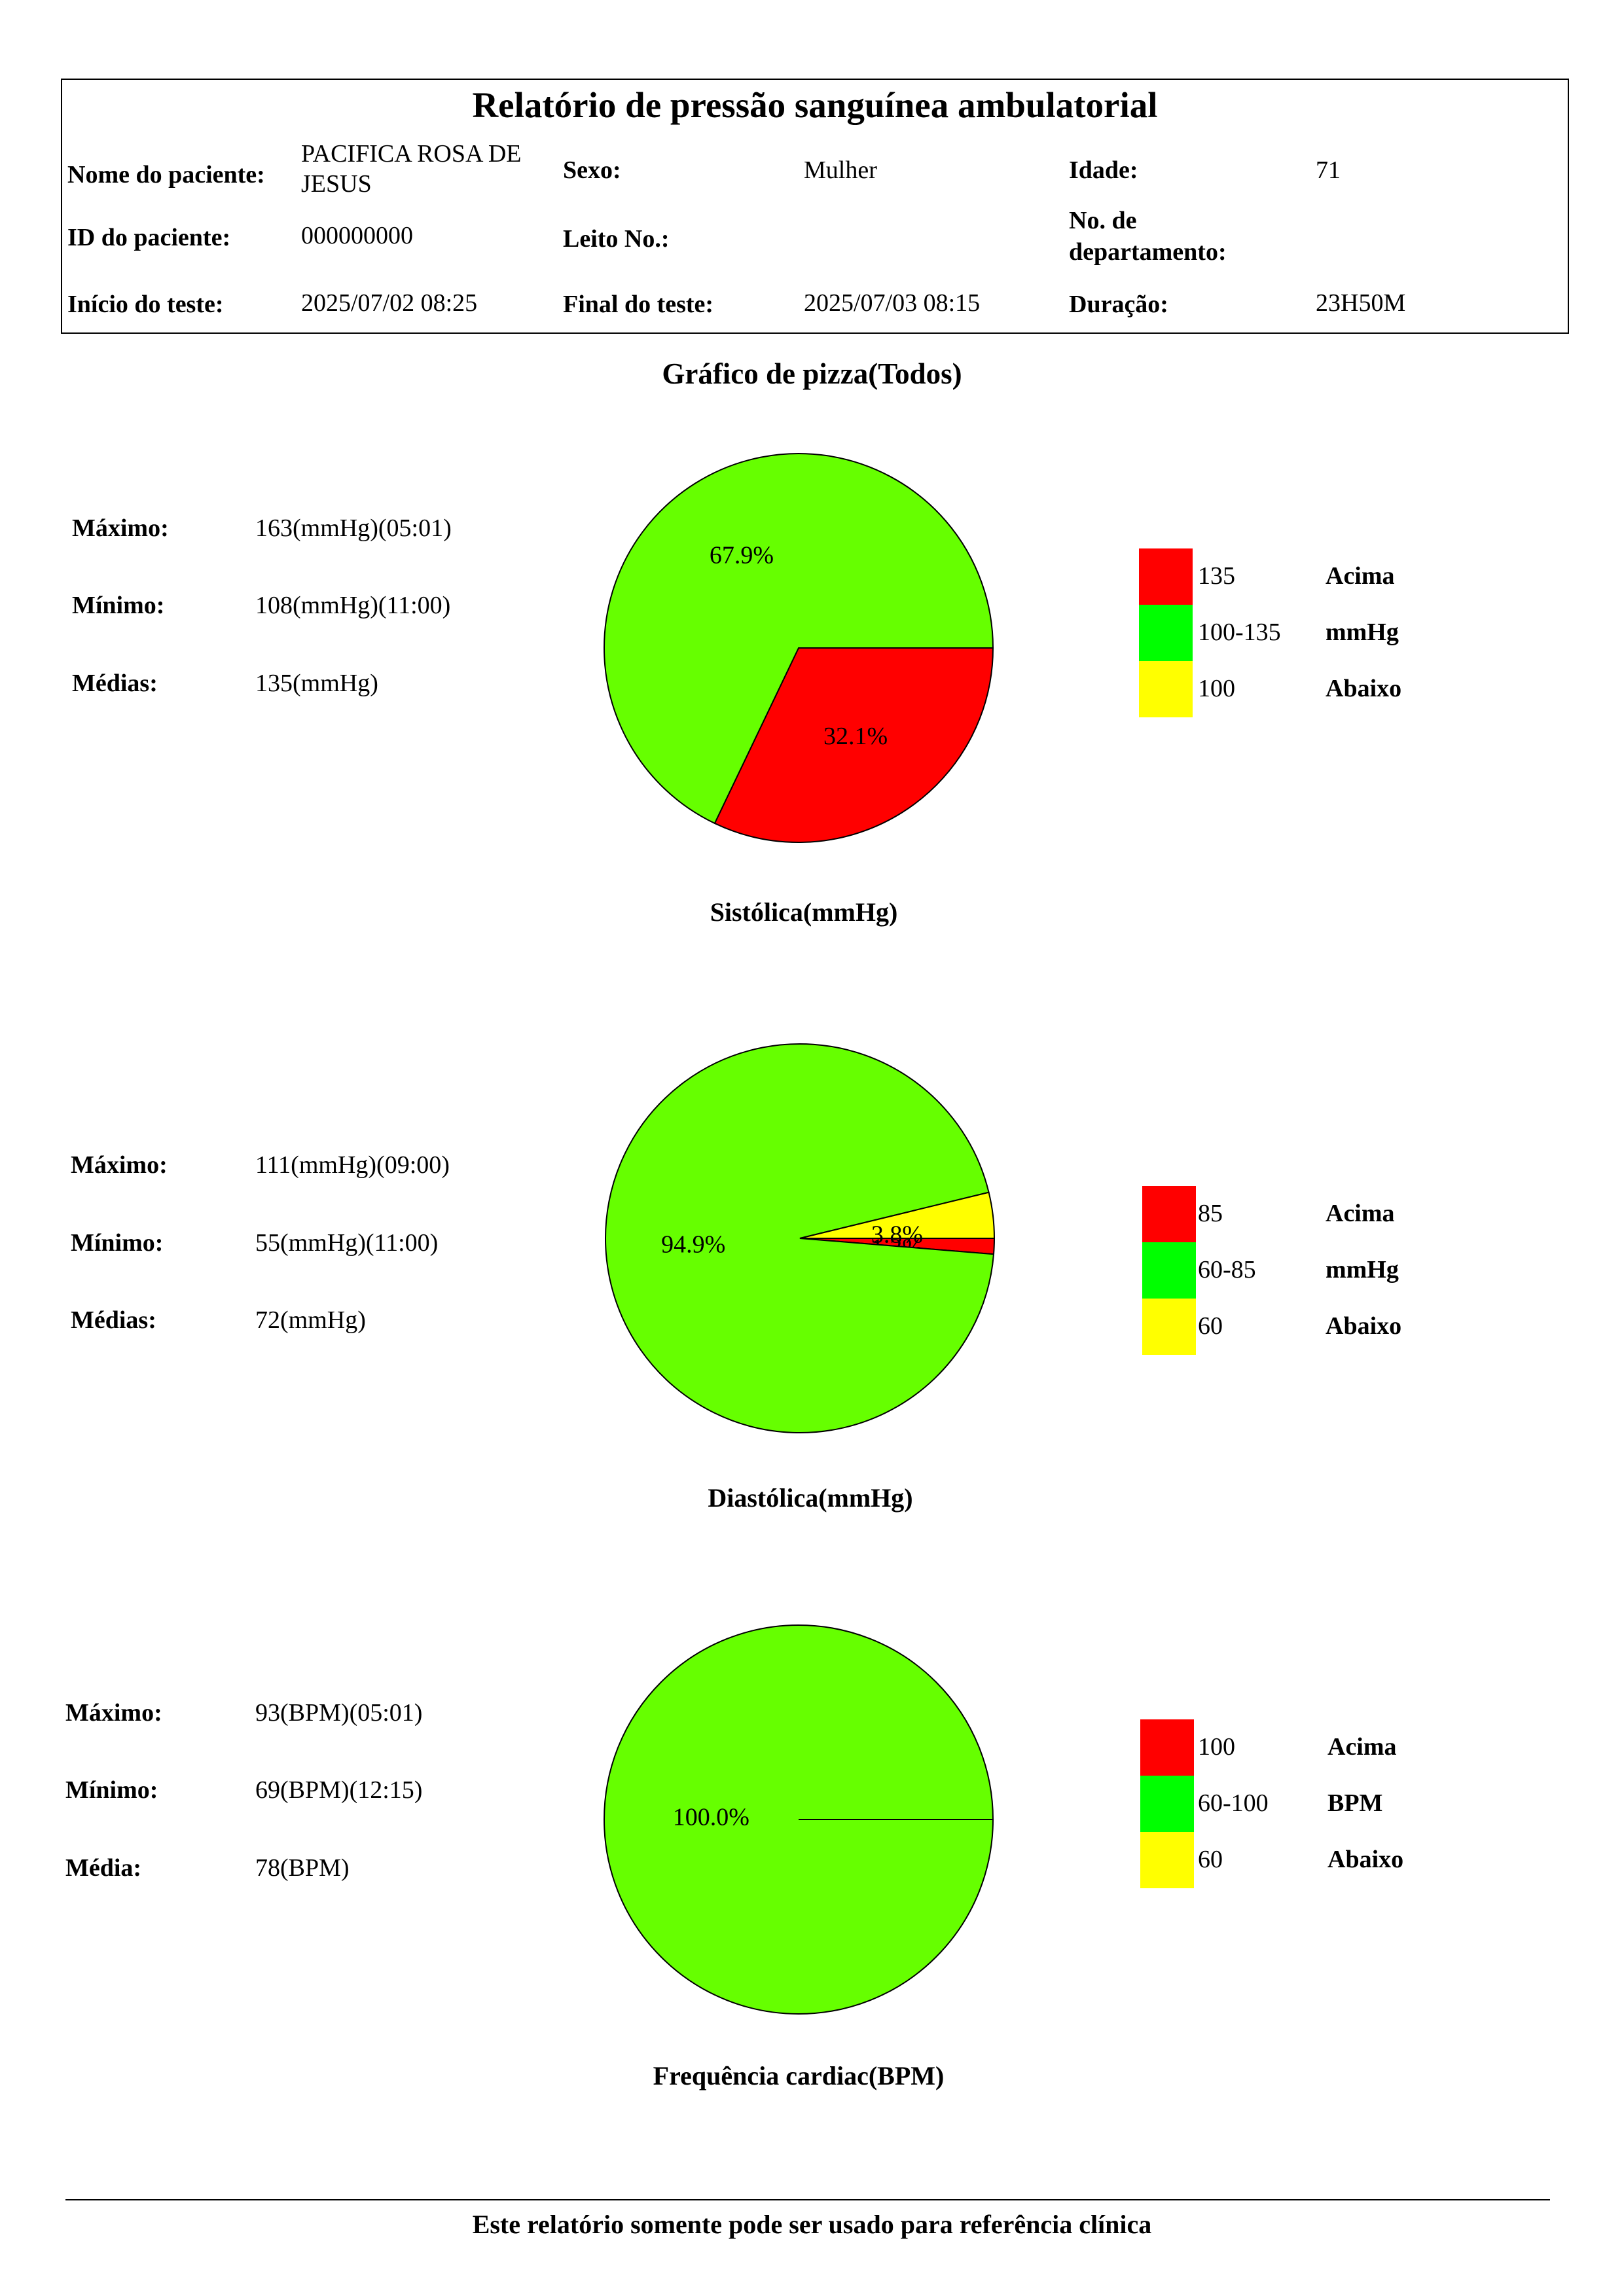  I want to click on pie-slice-abaixo, so click(897, 1215).